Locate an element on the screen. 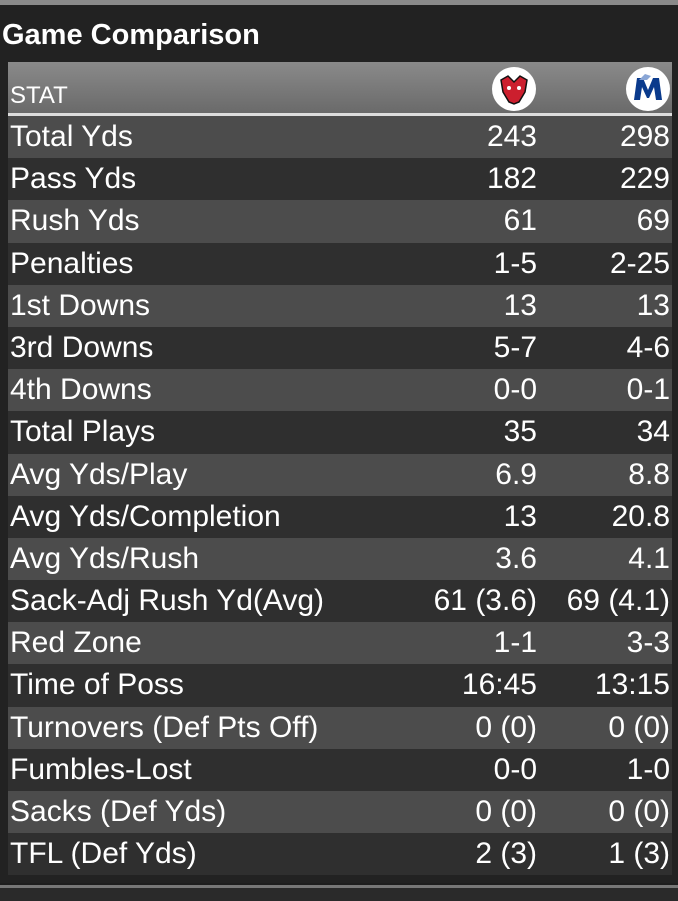 This screenshot has width=678, height=901. next-panel-edge is located at coordinates (339, 893).